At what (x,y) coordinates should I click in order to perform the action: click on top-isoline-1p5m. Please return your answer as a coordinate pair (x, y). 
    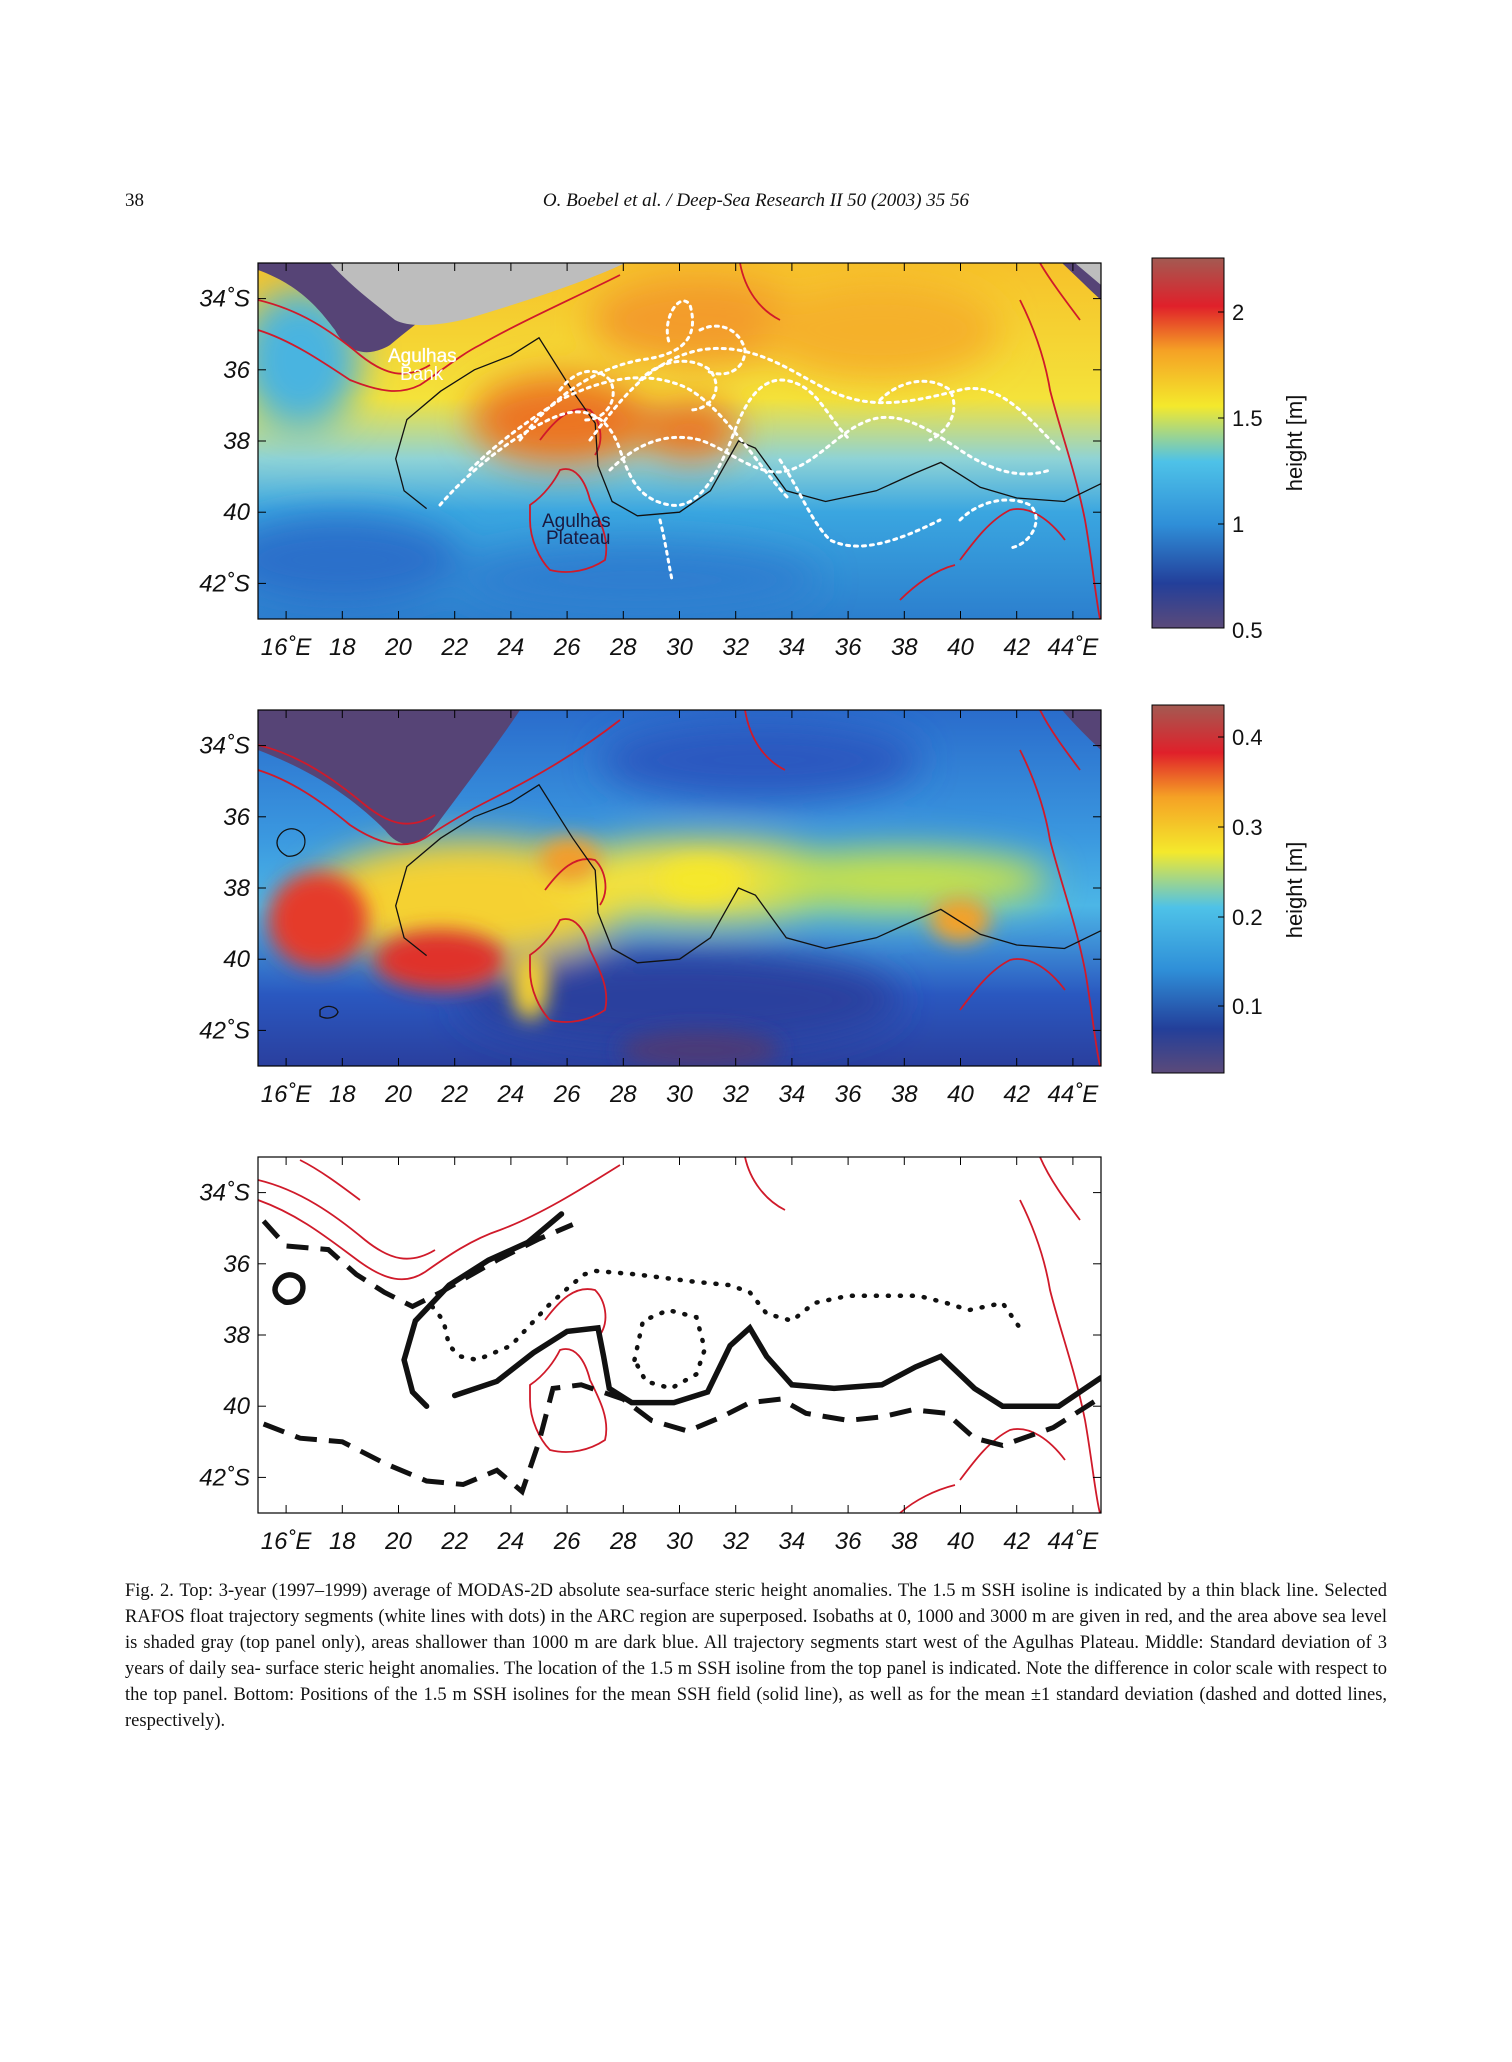
    Looking at the image, I should click on (748, 426).